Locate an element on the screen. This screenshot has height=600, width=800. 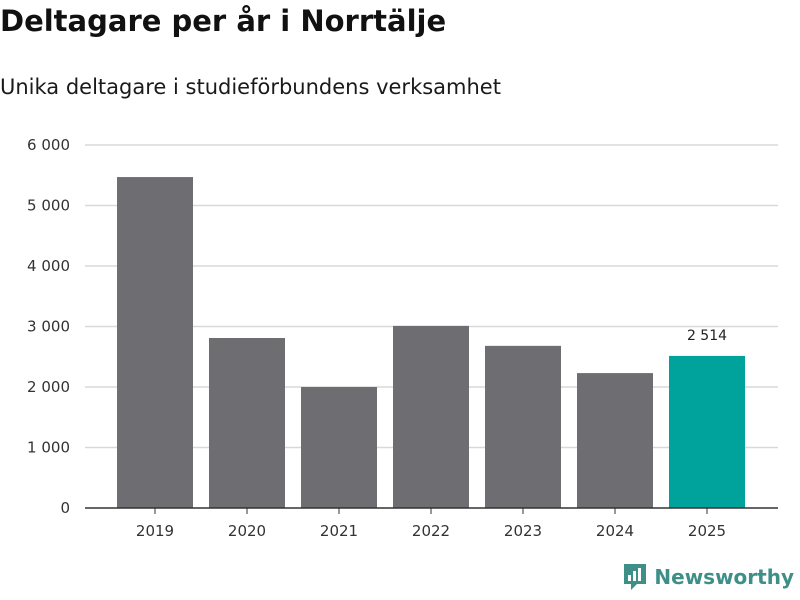
x-tick-label: 2023 is located at coordinates (523, 531).